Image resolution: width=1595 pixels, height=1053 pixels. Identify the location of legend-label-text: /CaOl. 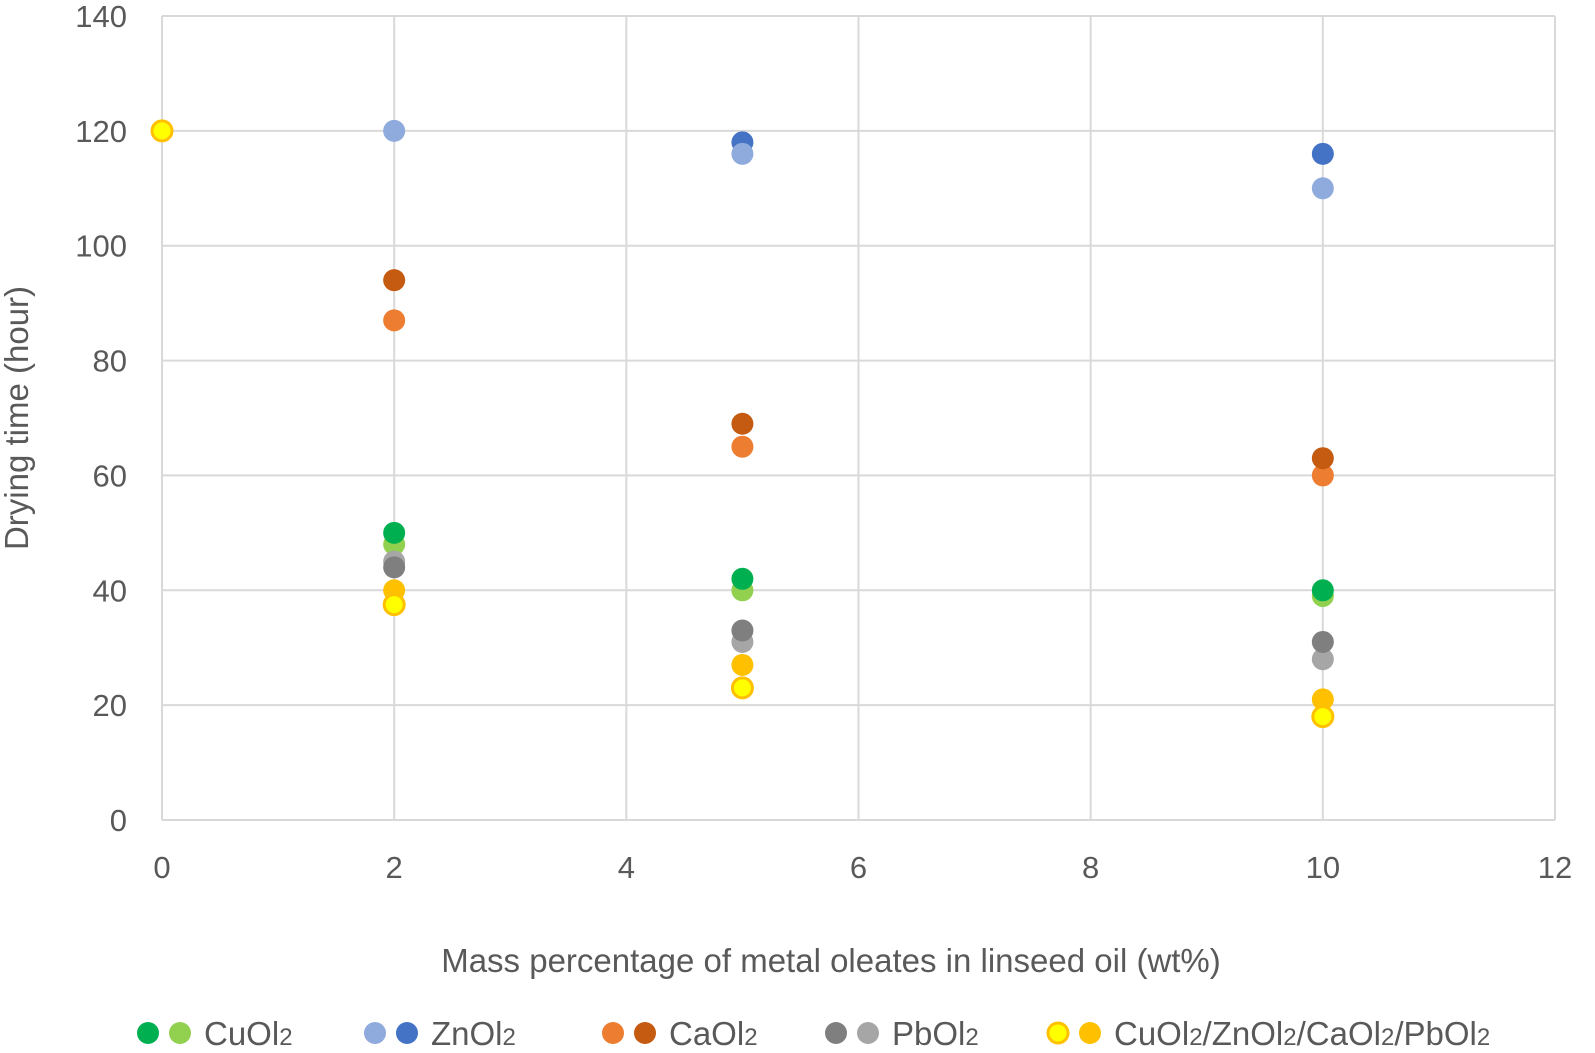
(1339, 1033).